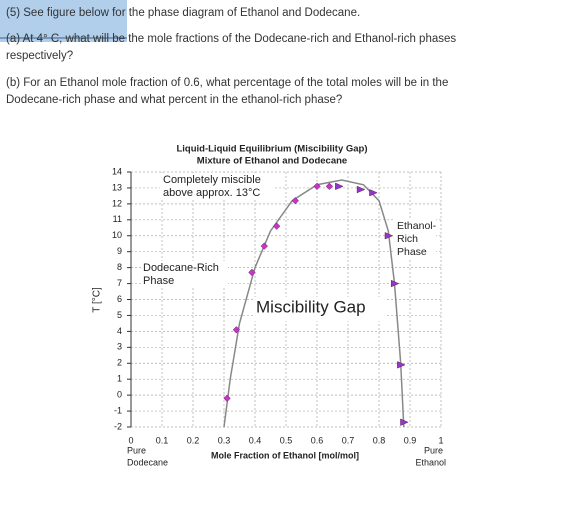 The image size is (565, 517). I want to click on annotation: Dodecane-Rich, so click(181, 268).